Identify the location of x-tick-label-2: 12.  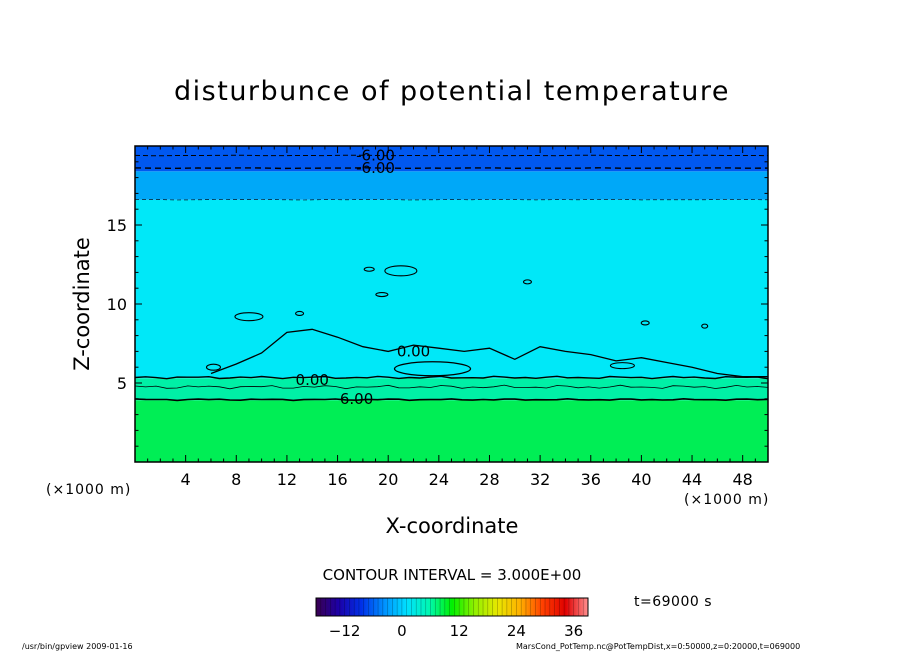
(287, 479).